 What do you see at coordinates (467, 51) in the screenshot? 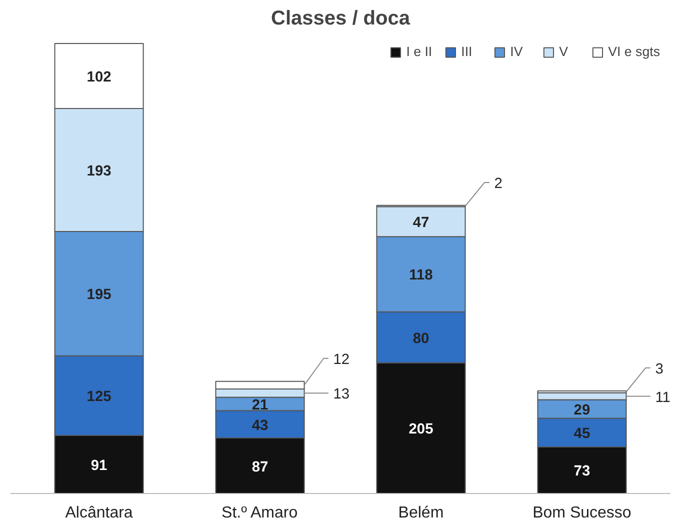
I see `legend-label: III` at bounding box center [467, 51].